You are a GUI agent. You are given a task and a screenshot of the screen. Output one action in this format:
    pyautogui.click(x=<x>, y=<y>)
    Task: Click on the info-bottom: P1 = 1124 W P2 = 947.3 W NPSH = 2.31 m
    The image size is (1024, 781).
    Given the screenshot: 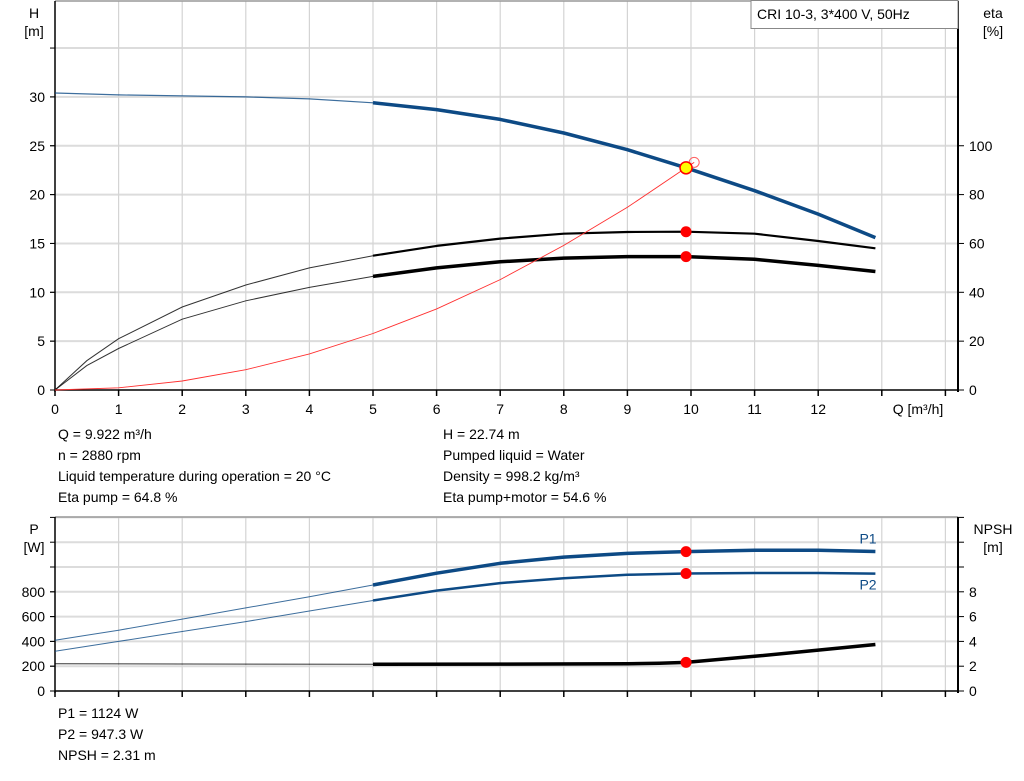 What is the action you would take?
    pyautogui.click(x=107, y=734)
    